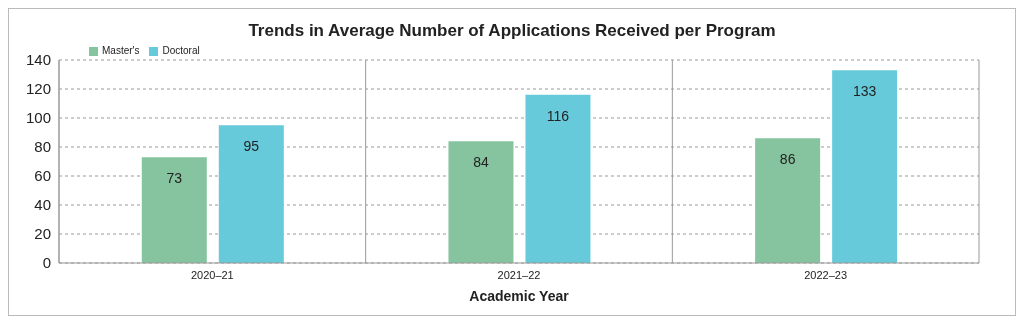 The image size is (1024, 324). I want to click on chart-title: Trends in Average Number of Applications Received per Program, so click(512, 30).